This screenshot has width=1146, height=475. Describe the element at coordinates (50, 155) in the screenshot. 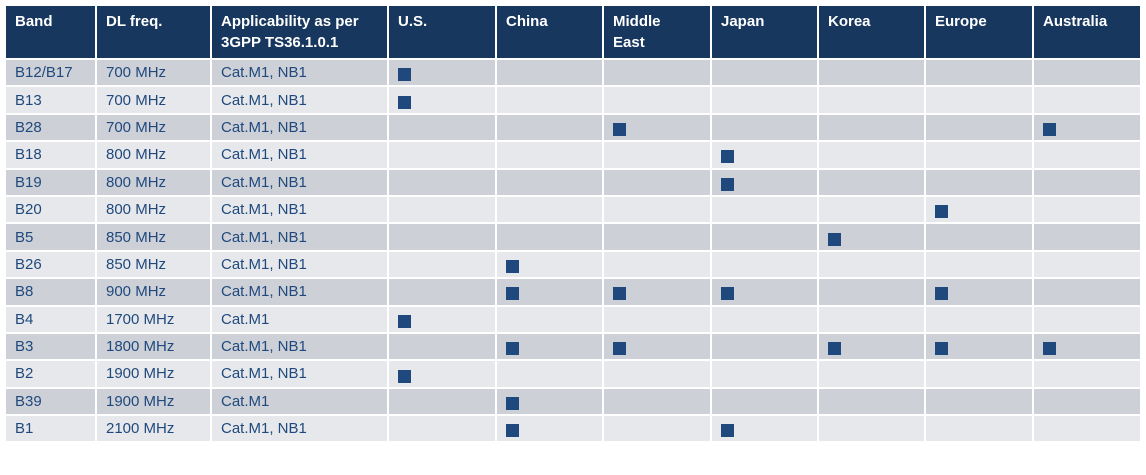

I see `band-cell: B18` at that location.